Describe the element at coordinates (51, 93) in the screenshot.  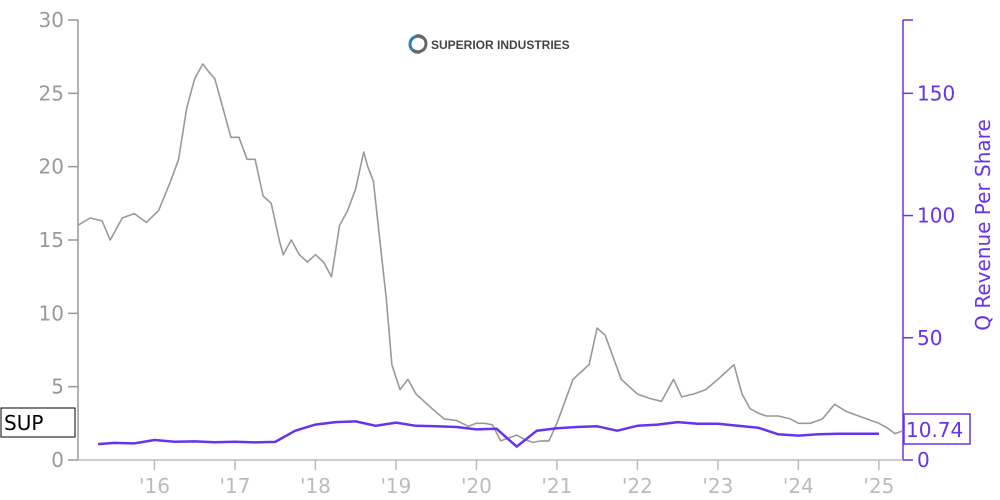
I see `y-left-tick-label: 25` at that location.